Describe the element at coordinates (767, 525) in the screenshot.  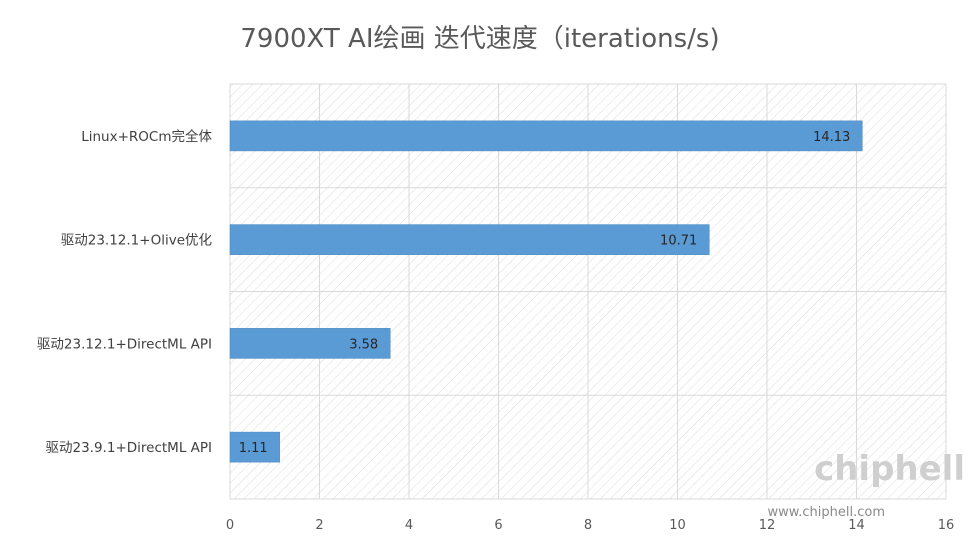
I see `x-tick-label: 12` at that location.